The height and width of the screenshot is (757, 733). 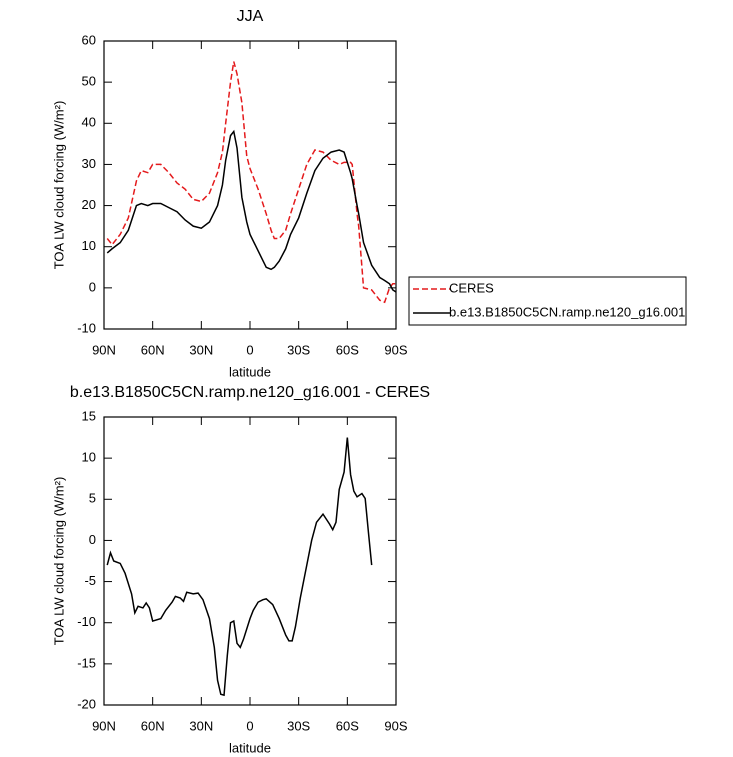 What do you see at coordinates (547, 301) in the screenshot?
I see `legend-box` at bounding box center [547, 301].